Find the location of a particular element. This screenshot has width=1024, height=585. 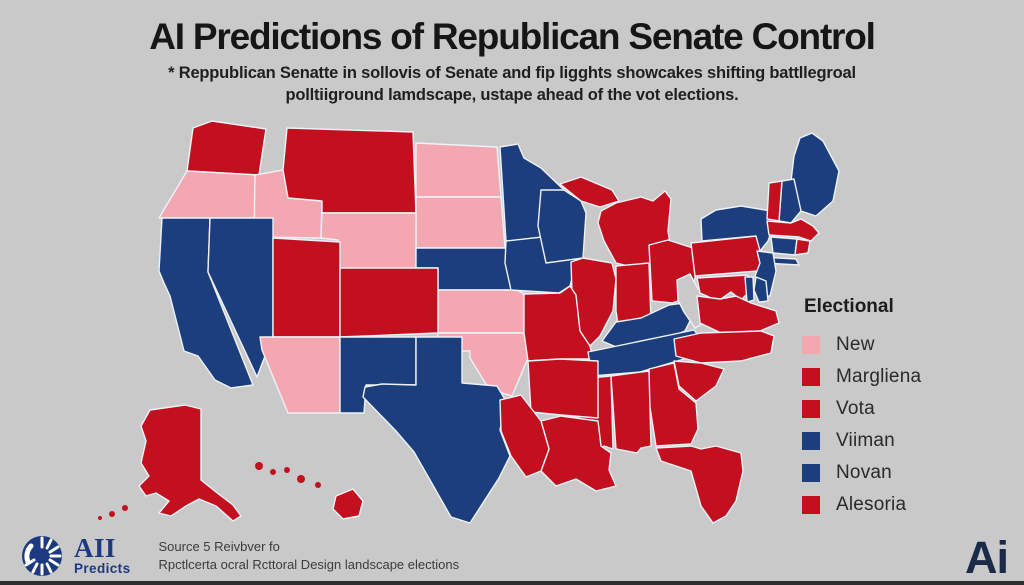

legend-label: Viiman is located at coordinates (865, 440).